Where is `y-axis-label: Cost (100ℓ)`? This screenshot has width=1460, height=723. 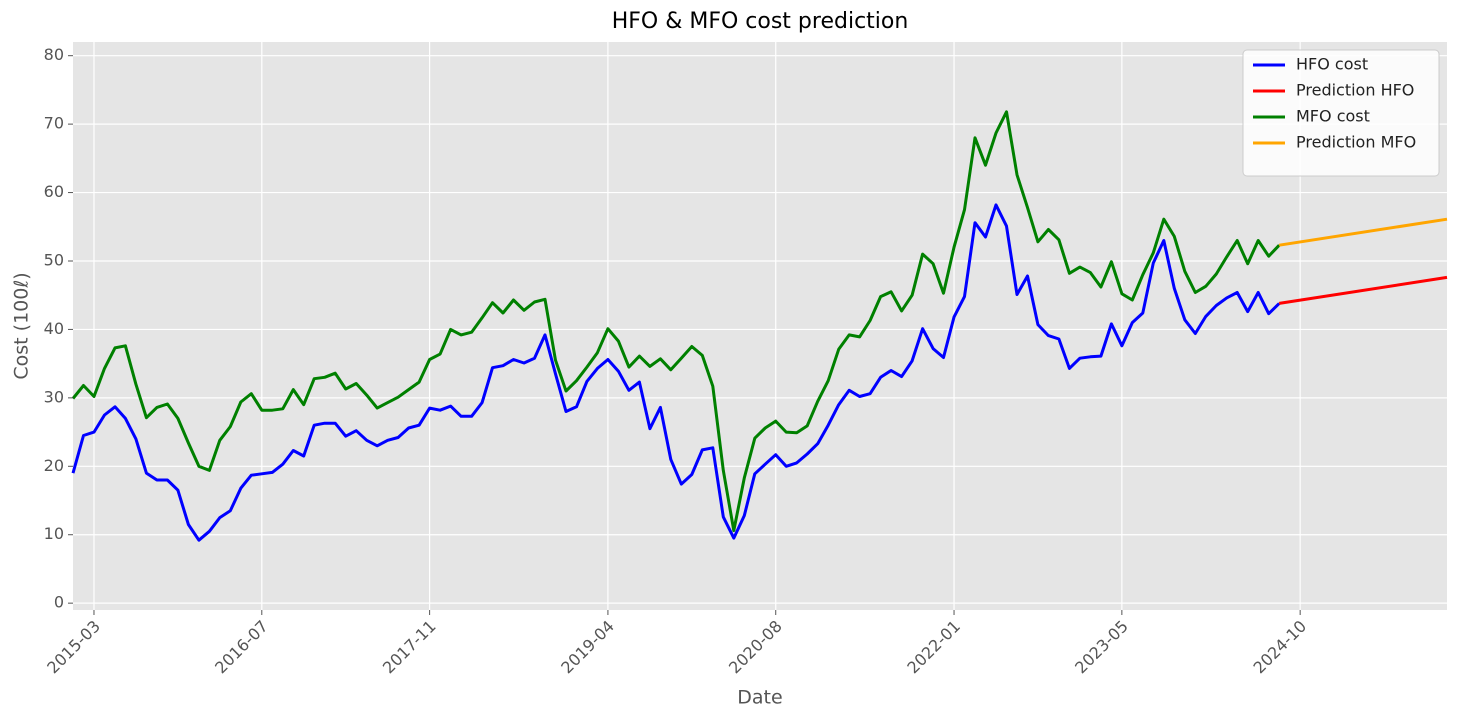
y-axis-label: Cost (100ℓ) is located at coordinates (22, 325).